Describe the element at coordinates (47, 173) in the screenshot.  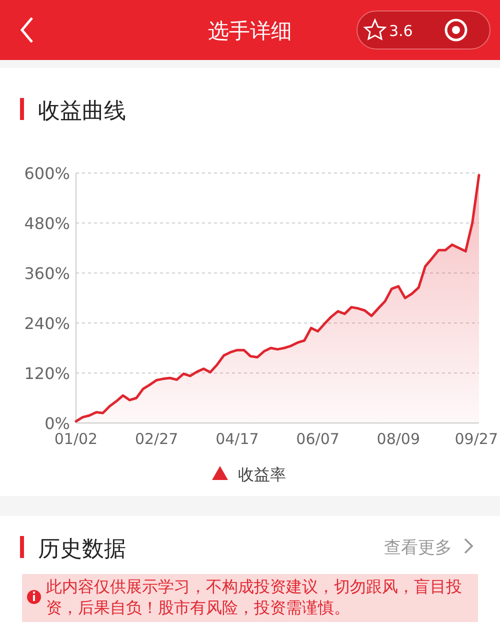
I see `y-tick-label: 600%` at that location.